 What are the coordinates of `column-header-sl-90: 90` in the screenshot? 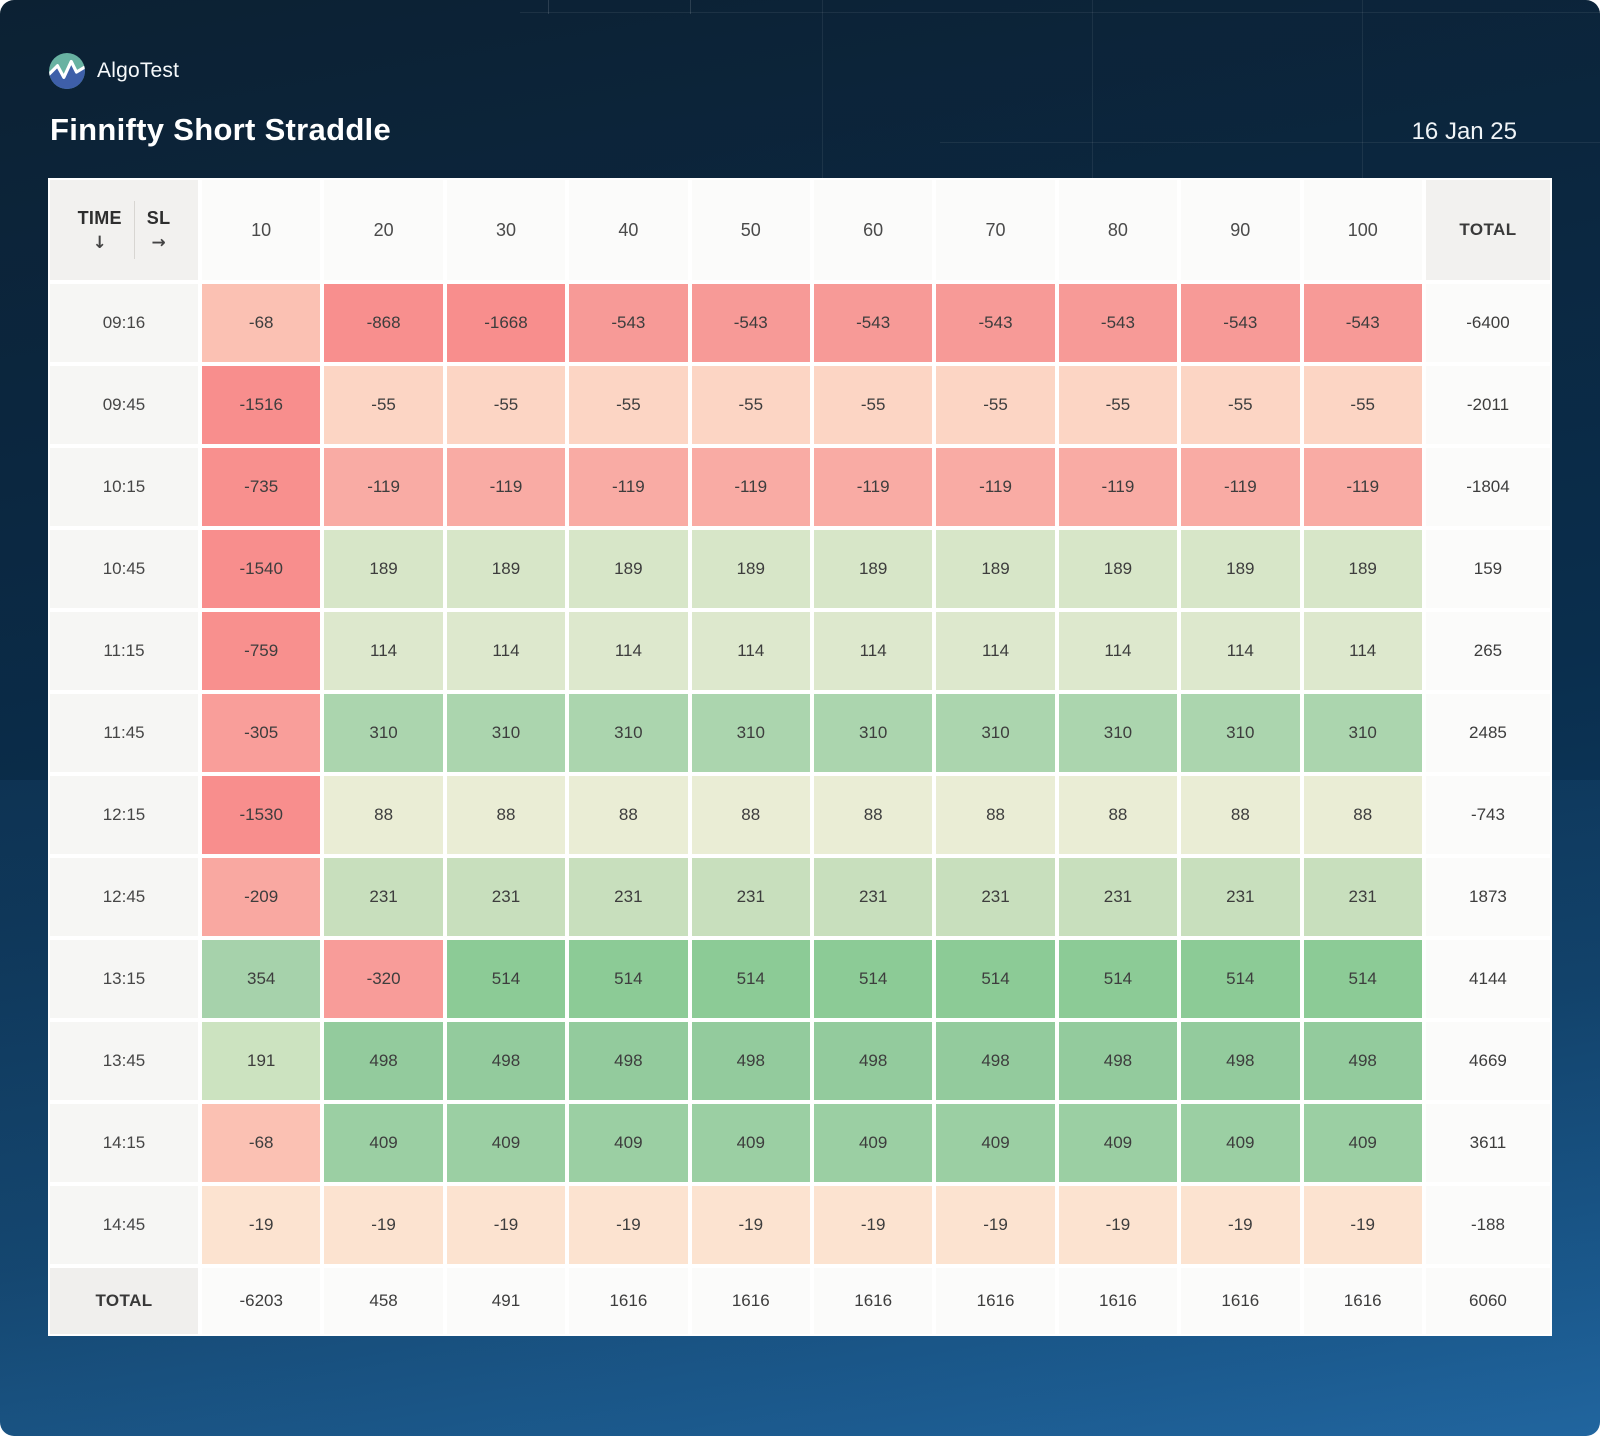 It's located at (1240, 230).